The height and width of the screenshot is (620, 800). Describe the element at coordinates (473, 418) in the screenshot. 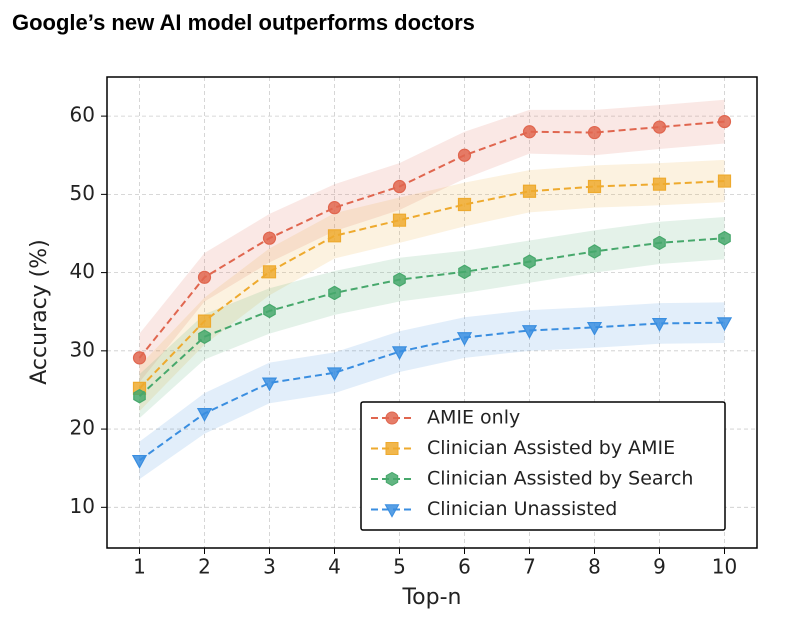

I see `legend-label: AMIE only` at that location.